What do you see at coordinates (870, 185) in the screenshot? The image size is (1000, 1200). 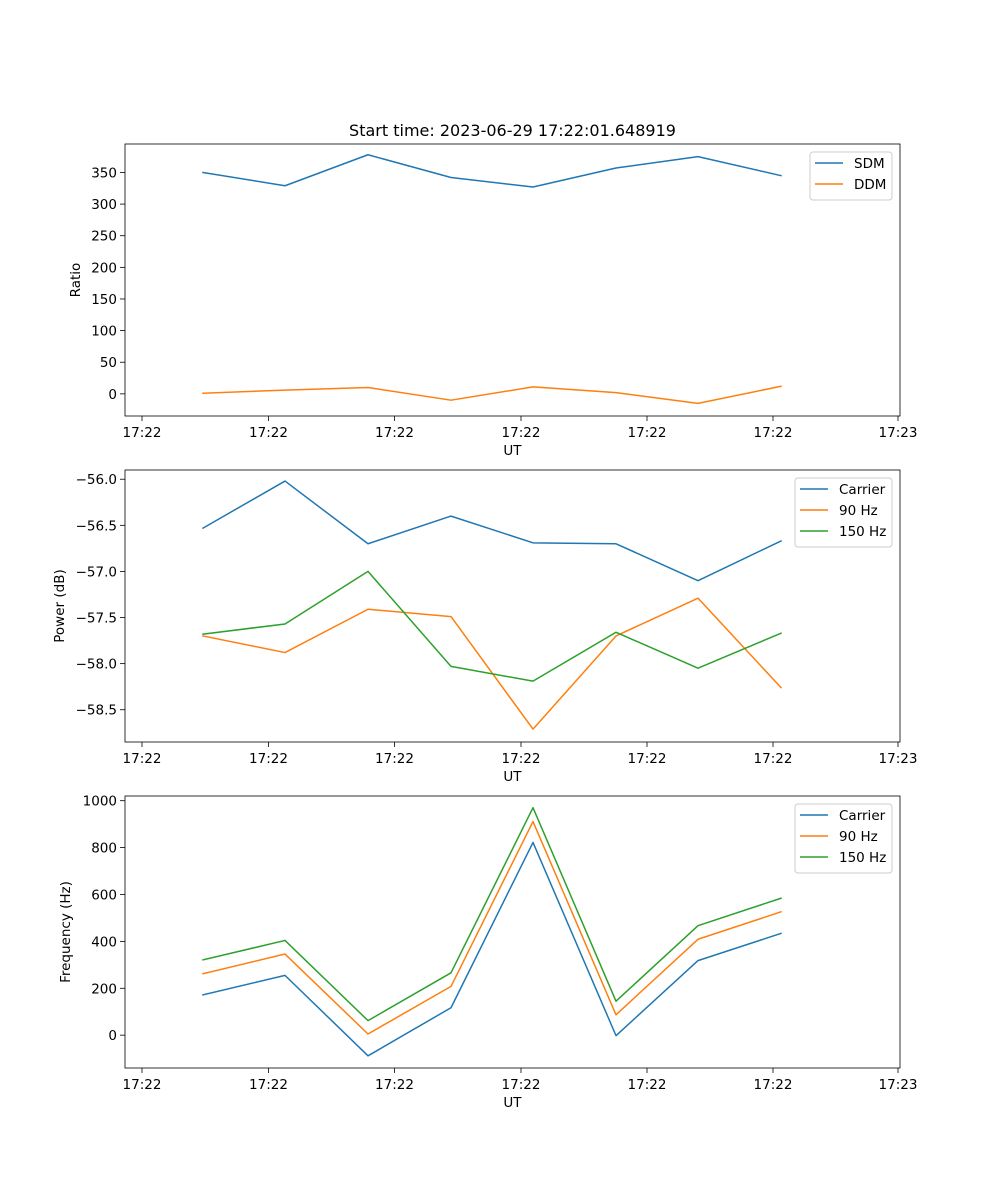 I see `legend-label: DDM` at bounding box center [870, 185].